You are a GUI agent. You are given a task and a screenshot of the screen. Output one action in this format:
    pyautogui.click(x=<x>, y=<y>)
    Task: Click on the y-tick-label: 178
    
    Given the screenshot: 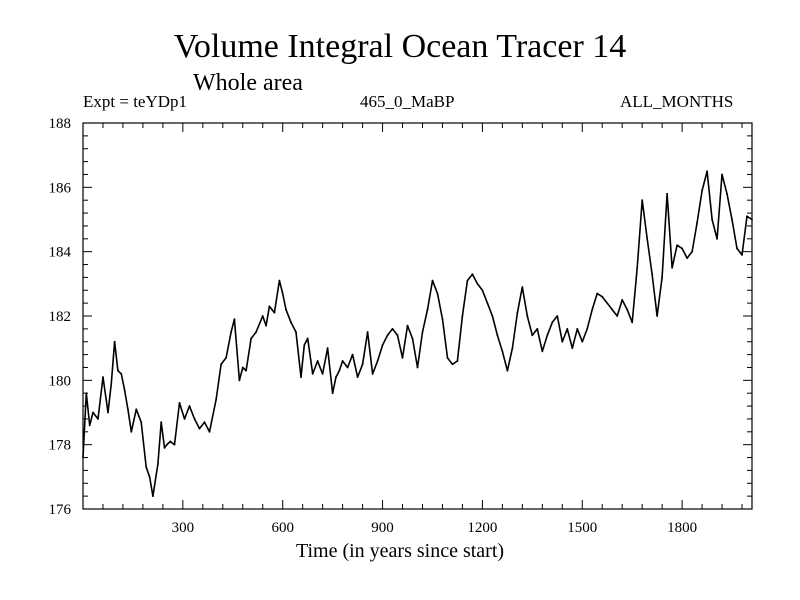 What is the action you would take?
    pyautogui.click(x=60, y=446)
    